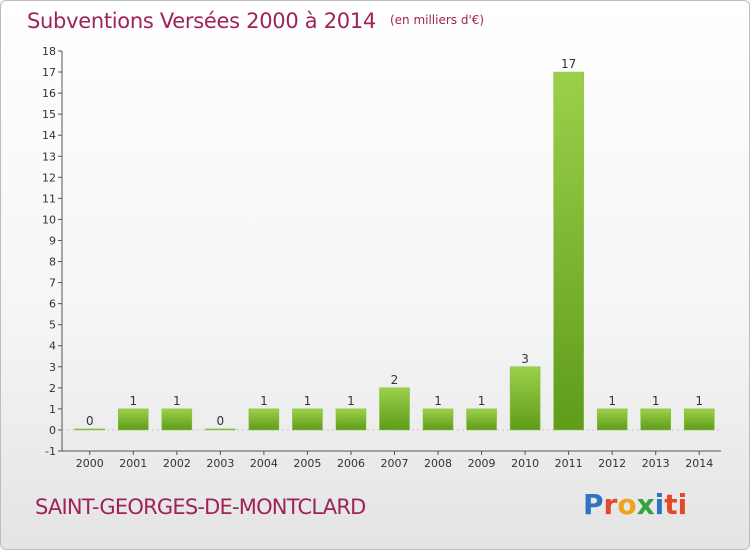 The image size is (750, 550). What do you see at coordinates (90, 463) in the screenshot?
I see `x-tick-label: 2000` at bounding box center [90, 463].